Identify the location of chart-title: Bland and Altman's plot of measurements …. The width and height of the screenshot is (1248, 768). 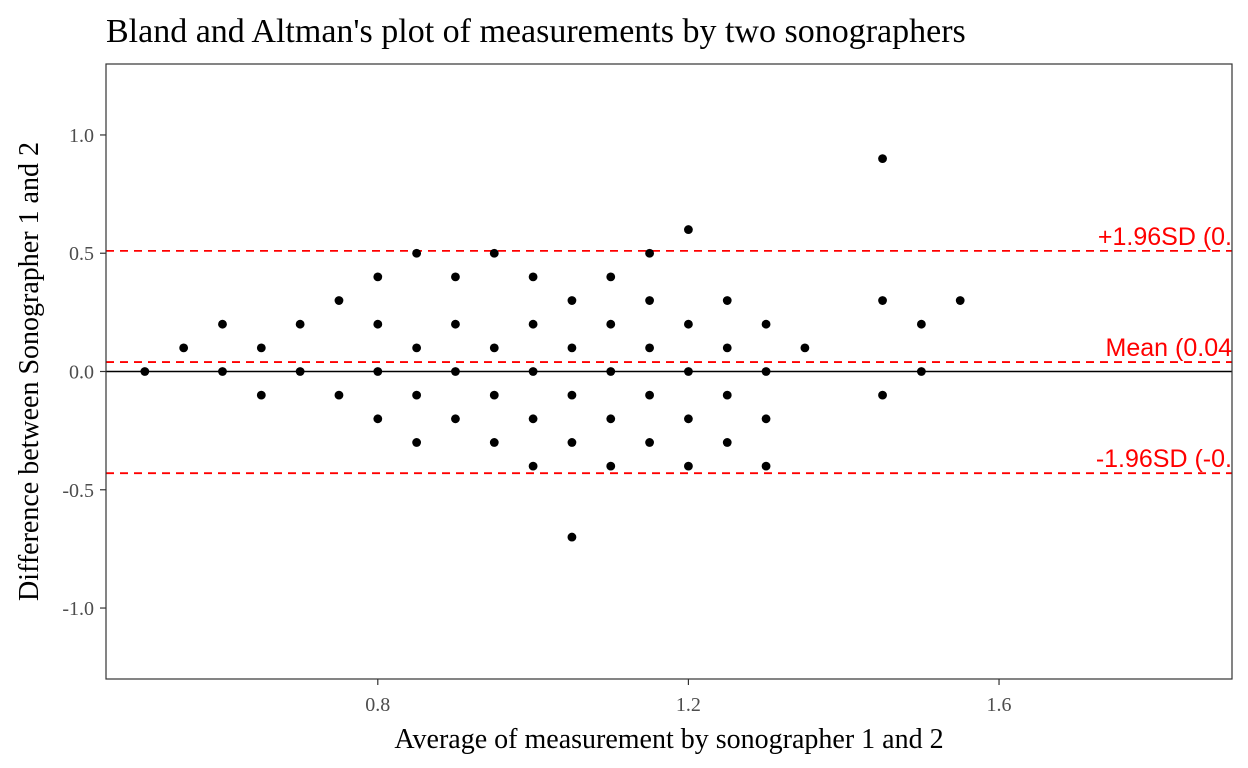
(536, 31).